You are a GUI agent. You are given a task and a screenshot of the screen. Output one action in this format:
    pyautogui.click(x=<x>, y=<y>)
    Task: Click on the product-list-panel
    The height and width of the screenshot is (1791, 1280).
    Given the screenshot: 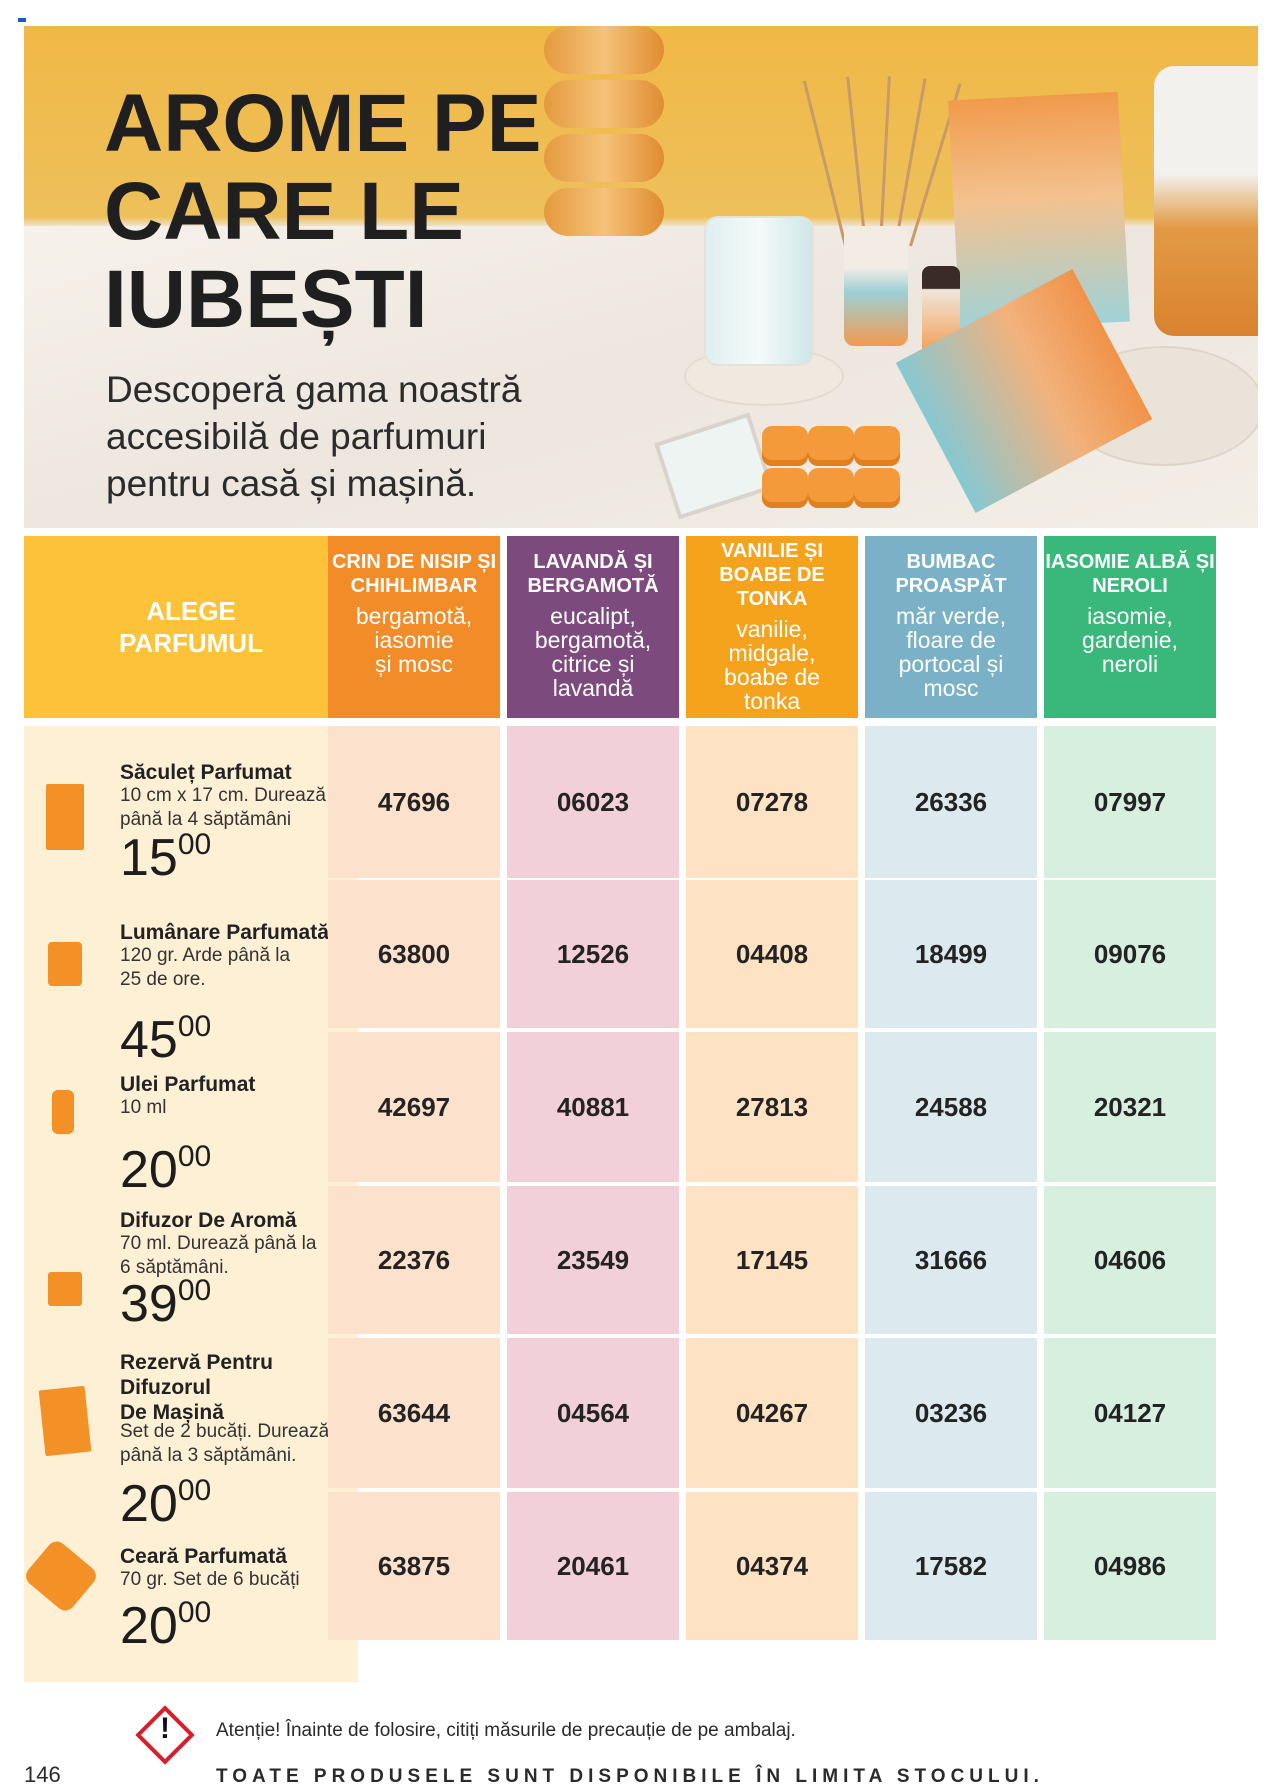 What is the action you would take?
    pyautogui.click(x=191, y=1204)
    